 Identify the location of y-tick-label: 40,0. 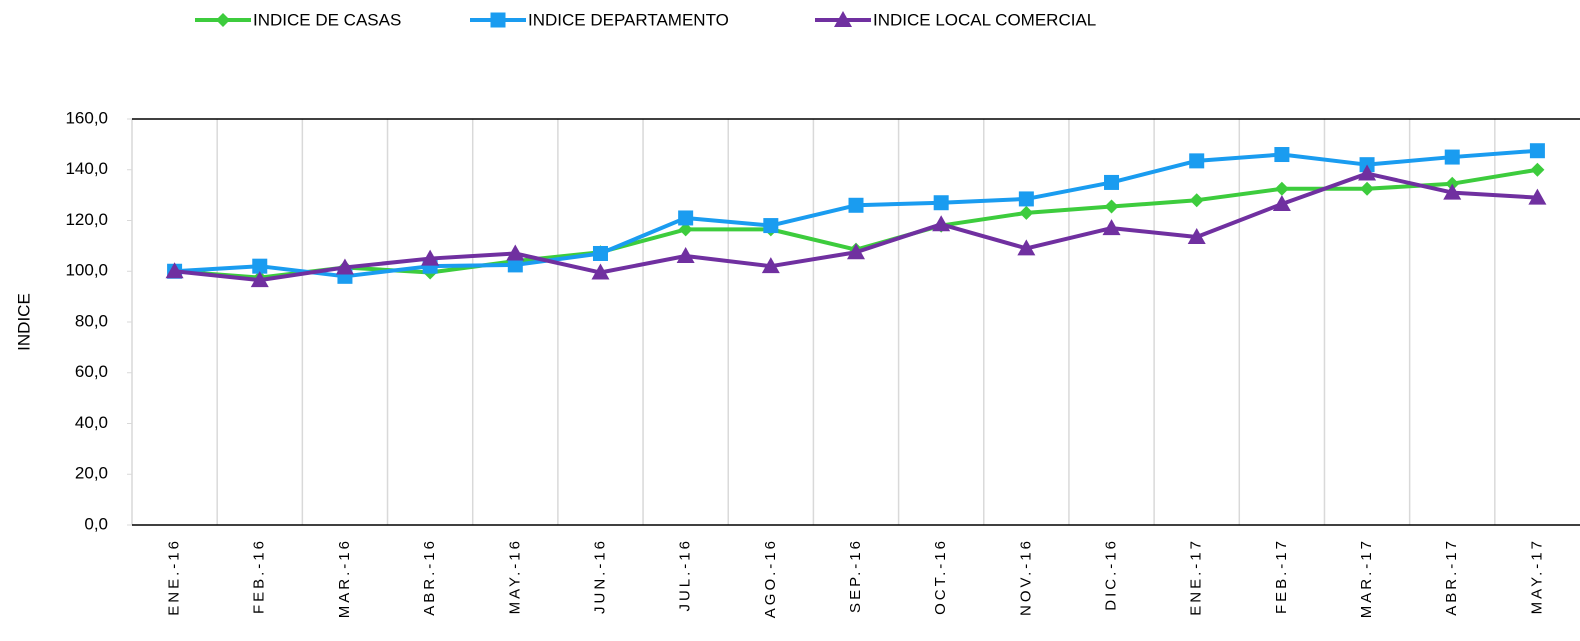
(91, 422).